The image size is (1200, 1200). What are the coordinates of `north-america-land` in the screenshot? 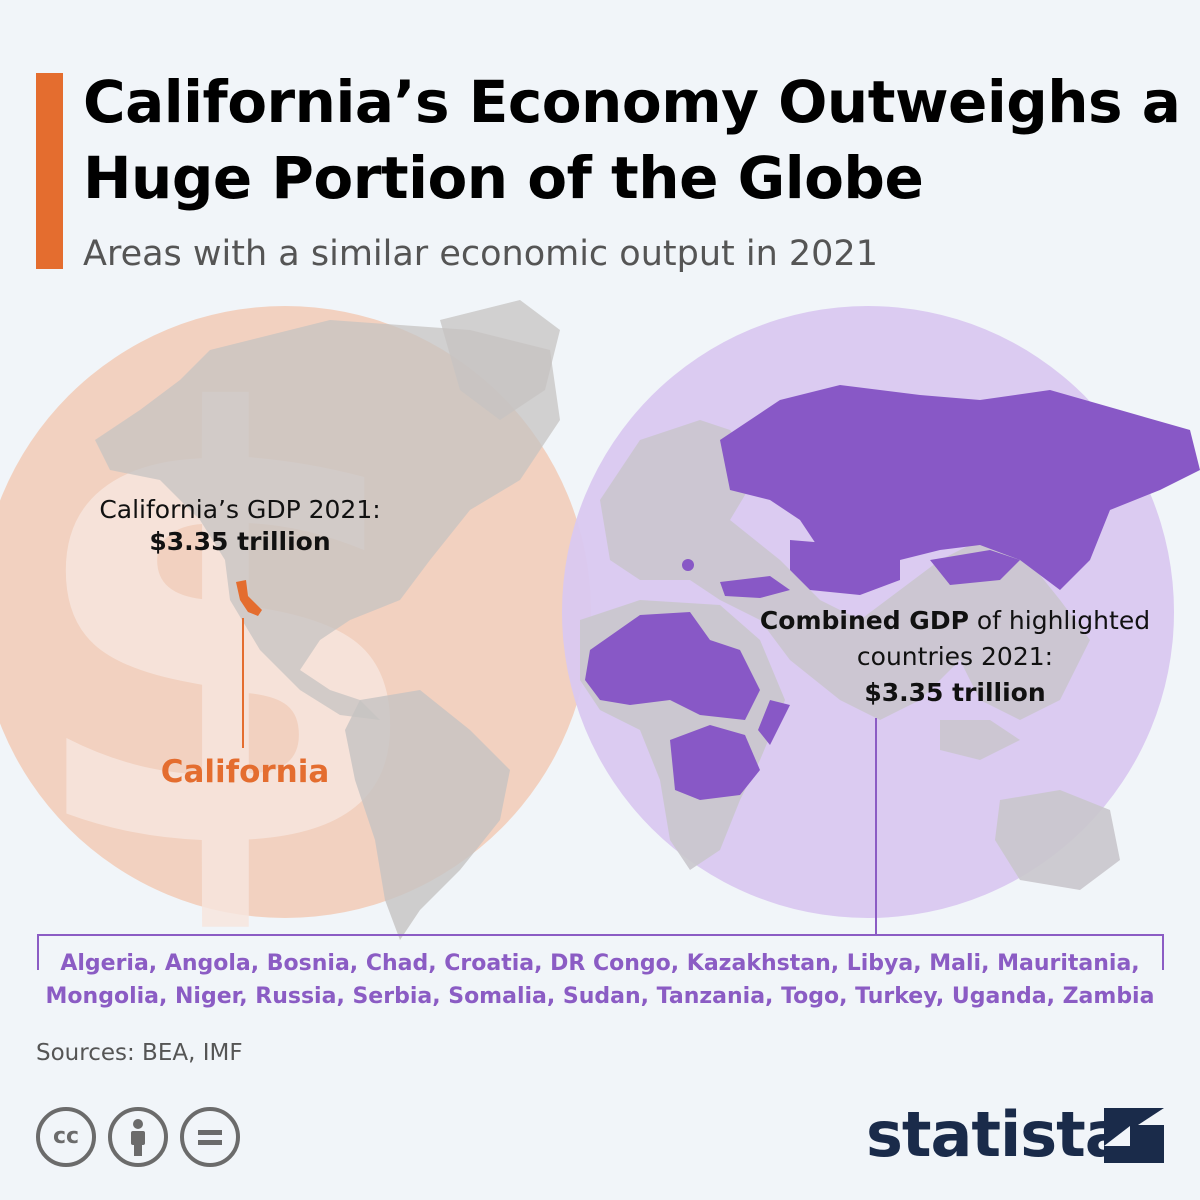 It's located at (327, 520).